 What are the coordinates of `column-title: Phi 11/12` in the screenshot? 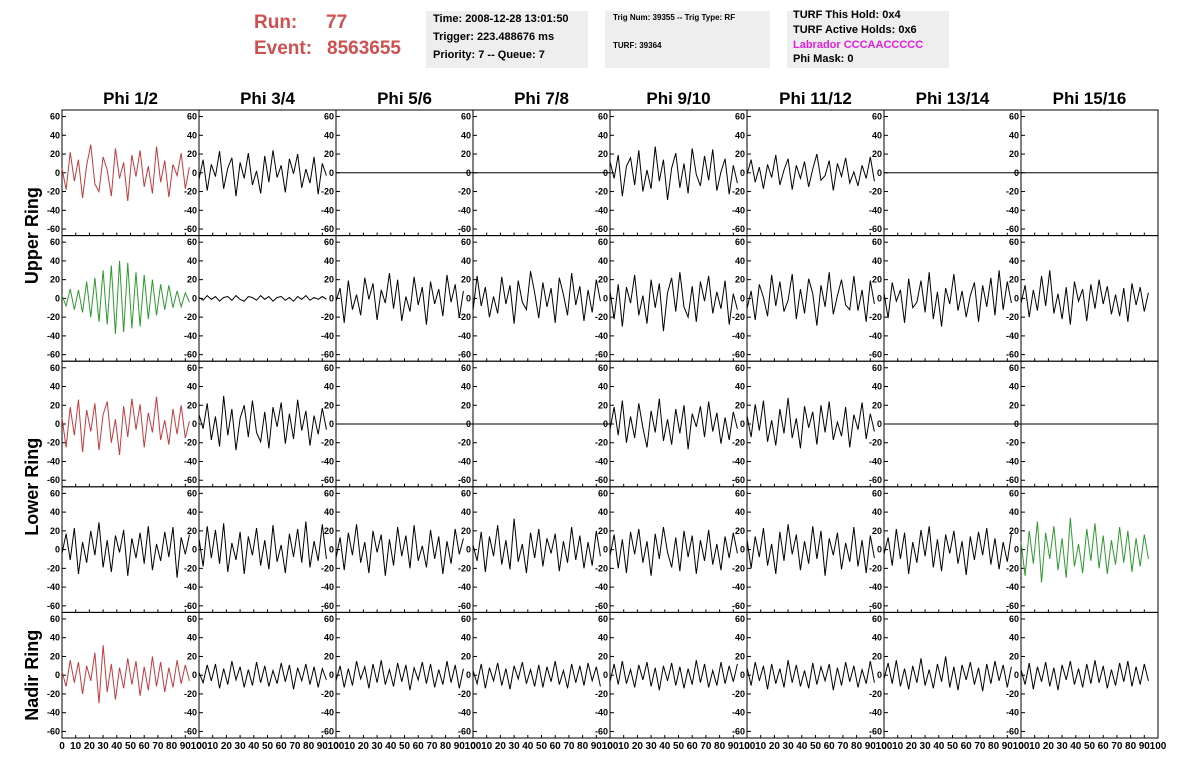 It's located at (815, 98).